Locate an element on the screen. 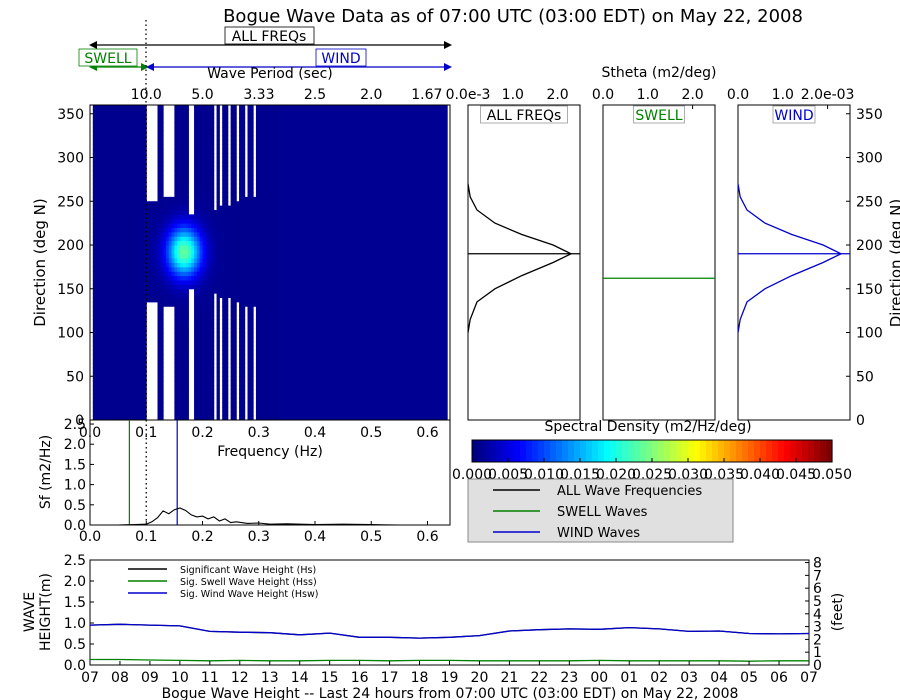  timeseries-right-tick-label: 4 is located at coordinates (817, 615).